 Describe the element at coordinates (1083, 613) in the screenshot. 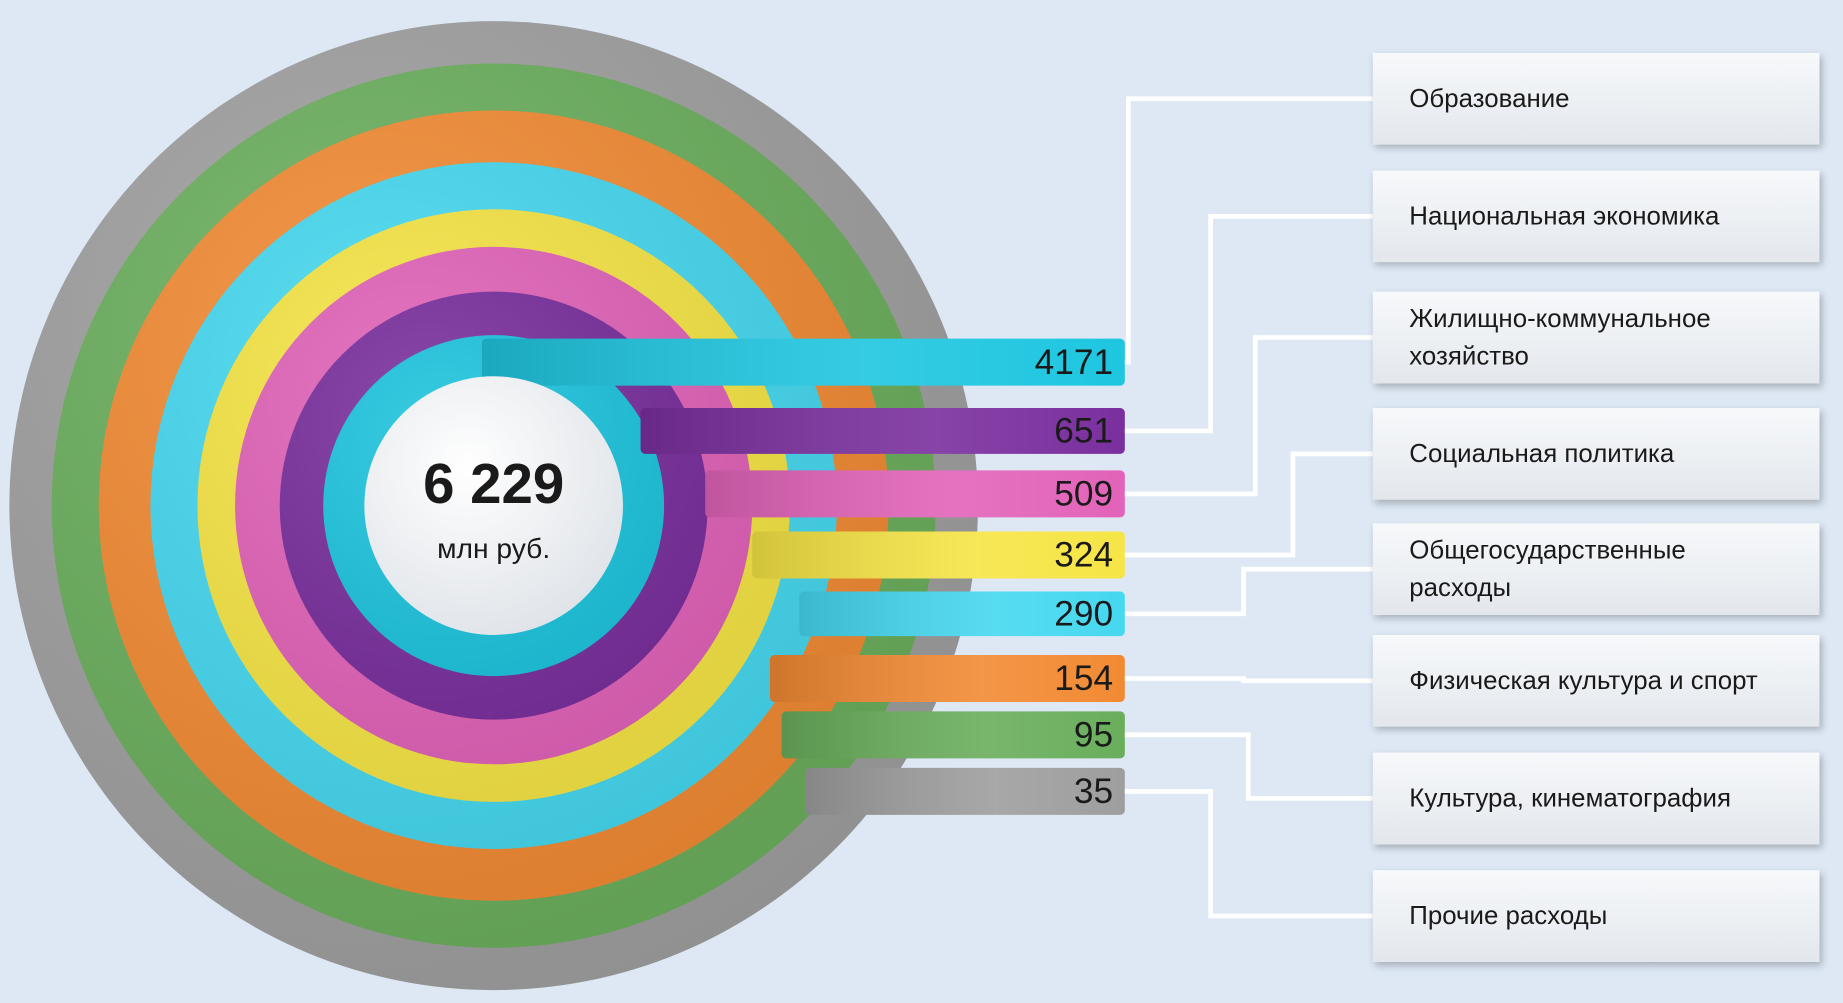

I see `value-label: 290` at that location.